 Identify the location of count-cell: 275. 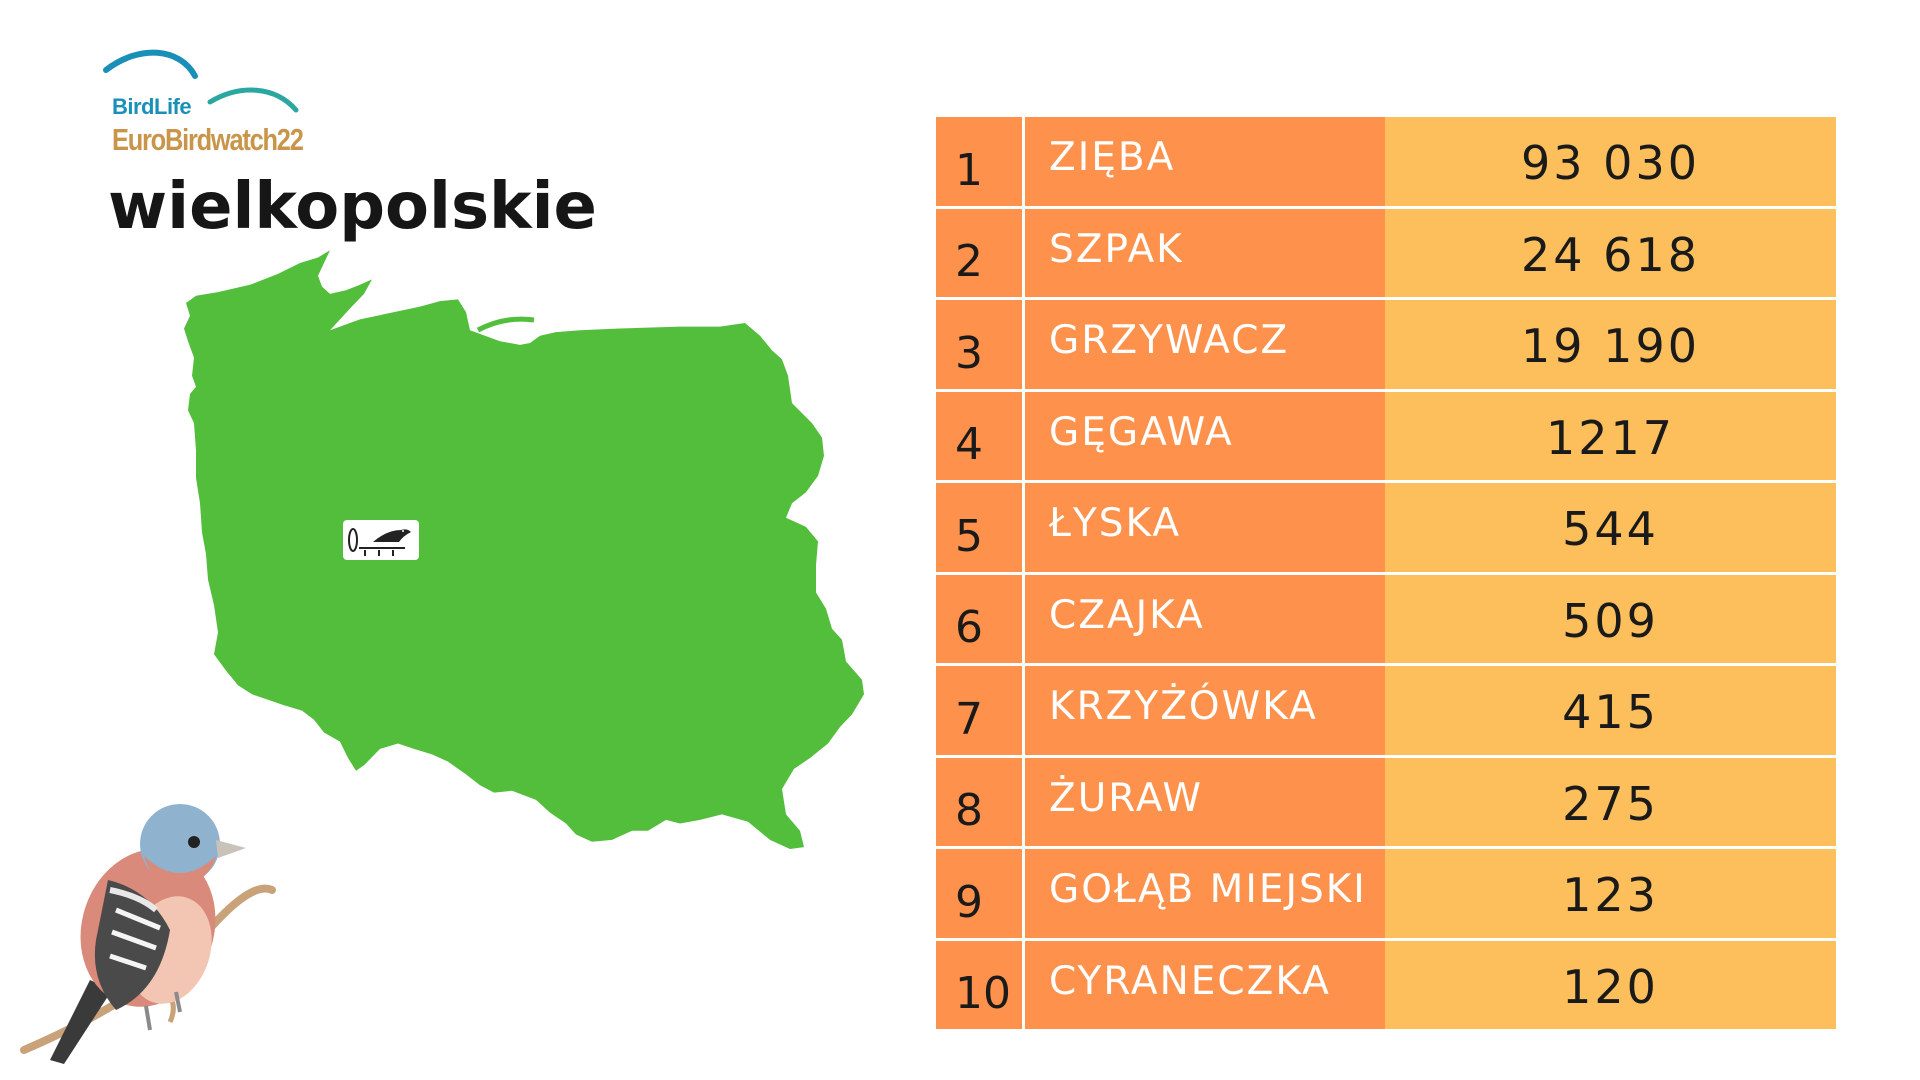
(1610, 801).